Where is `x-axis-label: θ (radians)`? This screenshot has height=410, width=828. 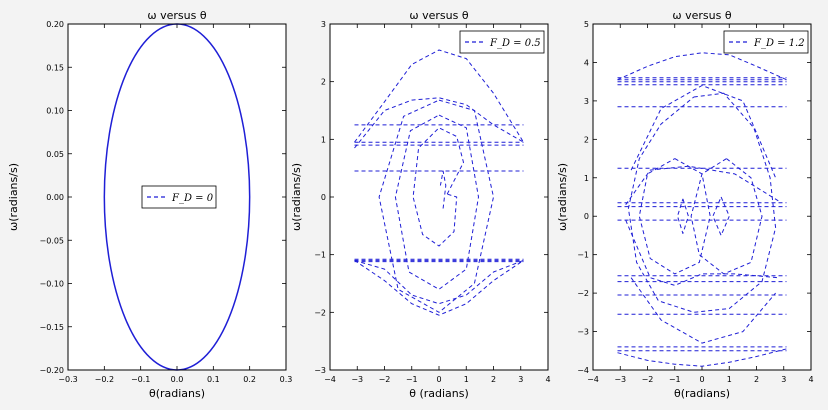 x-axis-label: θ (radians) is located at coordinates (439, 393).